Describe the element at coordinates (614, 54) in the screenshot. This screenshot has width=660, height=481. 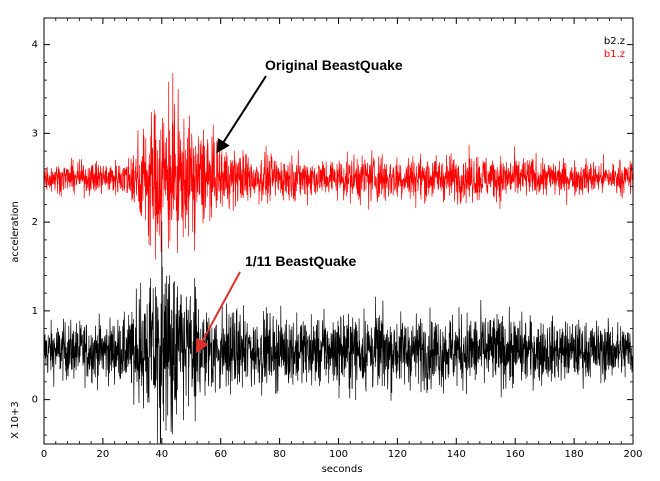
I see `legend-entry-b1z: b1.z` at that location.